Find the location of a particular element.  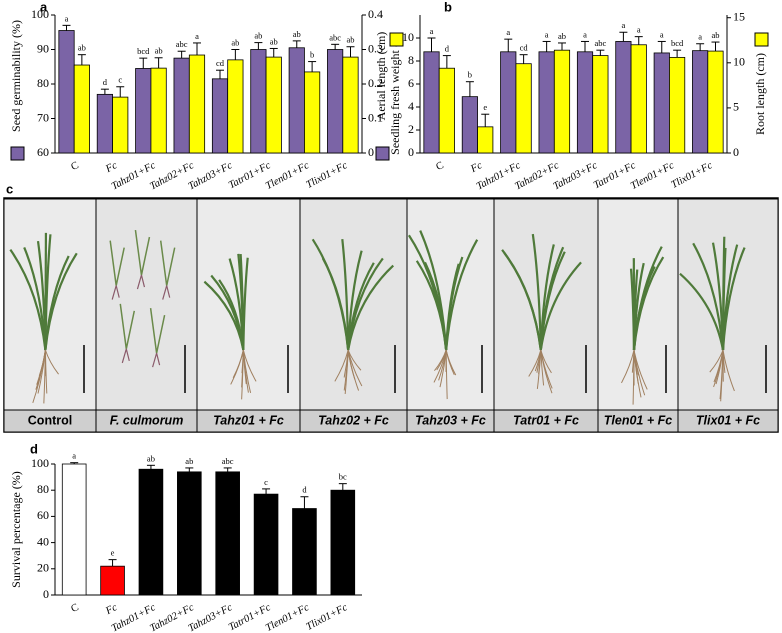

significance-letter: e is located at coordinates (485, 107).